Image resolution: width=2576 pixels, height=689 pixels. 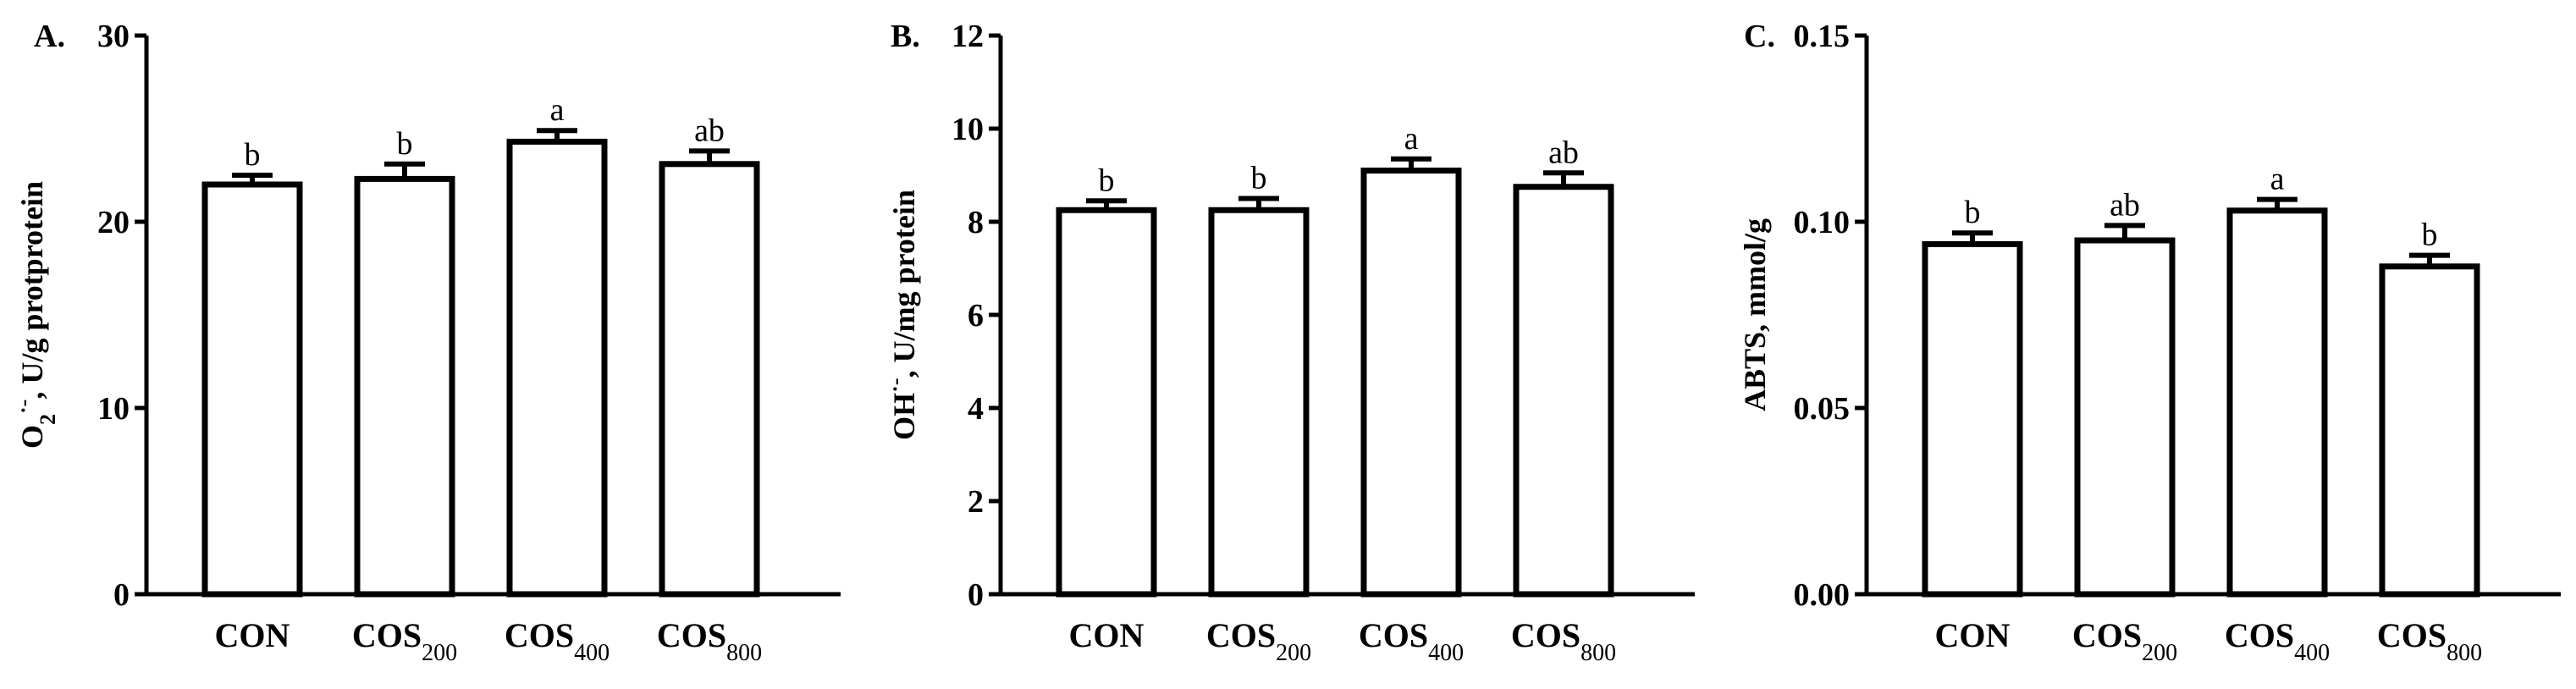 I want to click on y-axis-label-main: ABTS, mmol/g, so click(x=1755, y=314).